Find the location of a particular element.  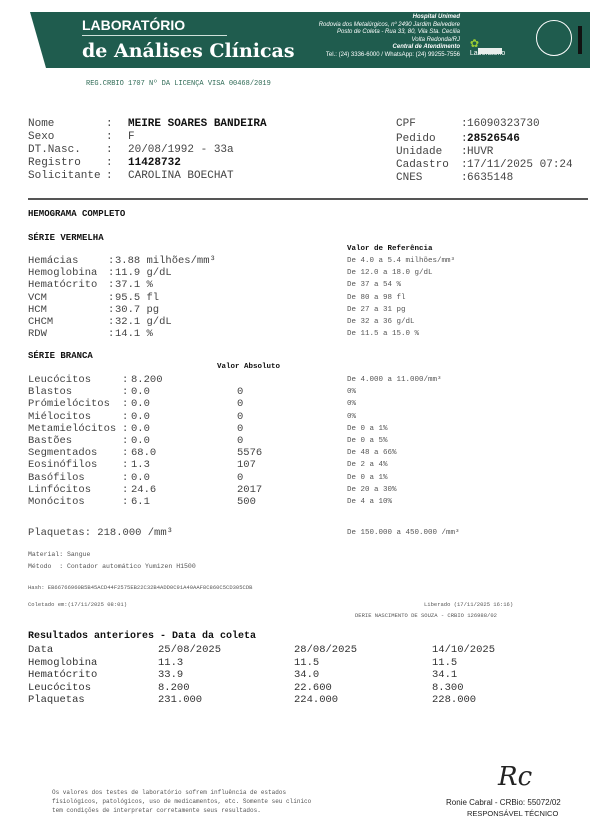

signer-role: RESPONSÁVEL TÉCNICO is located at coordinates (513, 813).